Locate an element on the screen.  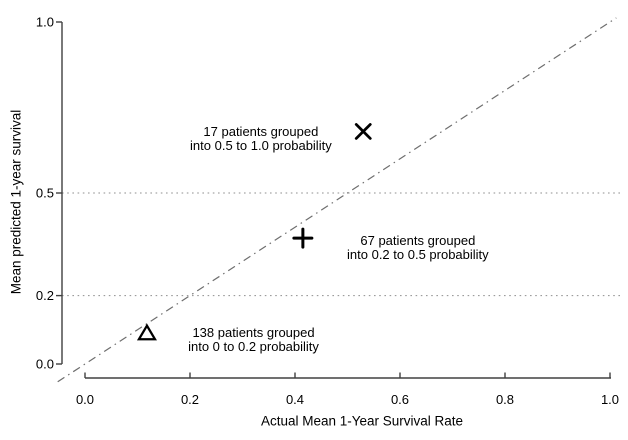
marker-plus is located at coordinates (303, 238).